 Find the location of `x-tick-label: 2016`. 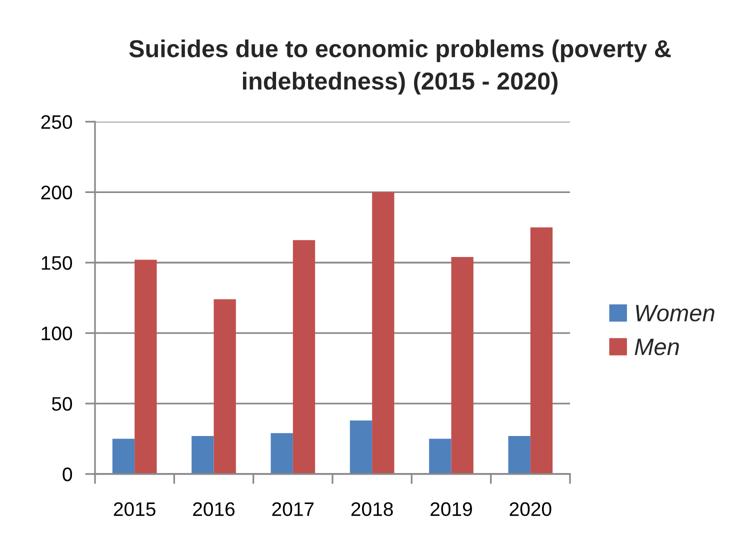

x-tick-label: 2016 is located at coordinates (214, 509).